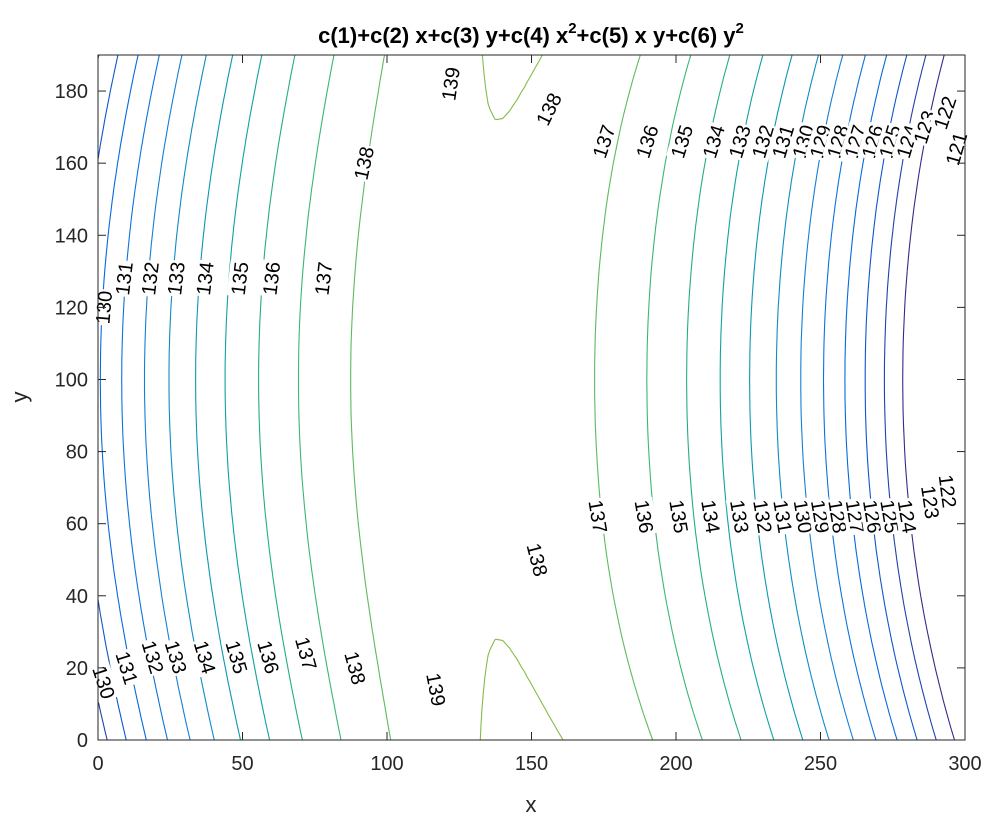 The height and width of the screenshot is (818, 985). I want to click on title-superscript-1: 2, so click(572, 28).